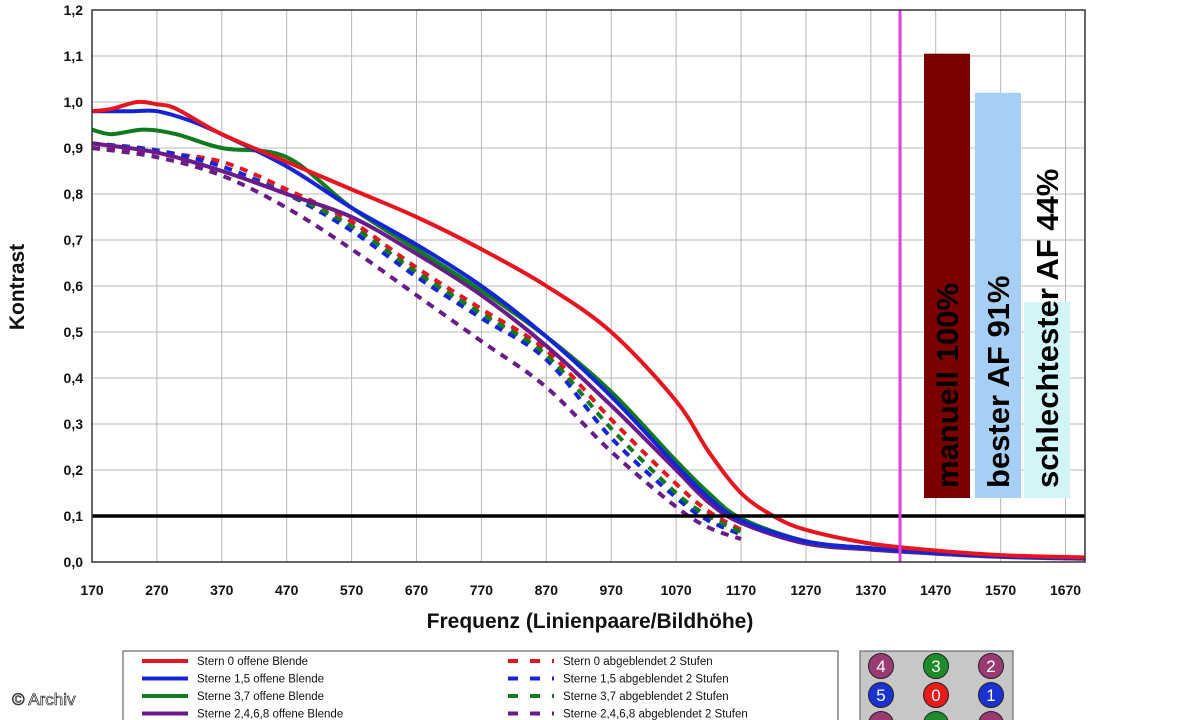 This screenshot has height=720, width=1200. What do you see at coordinates (74, 102) in the screenshot?
I see `y-tick-label: 1,0` at bounding box center [74, 102].